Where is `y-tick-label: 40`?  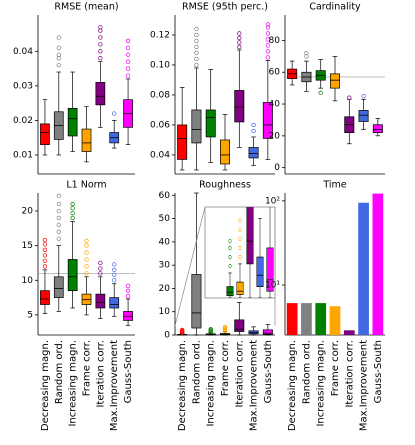 y-tick-label: 40 is located at coordinates (275, 105).